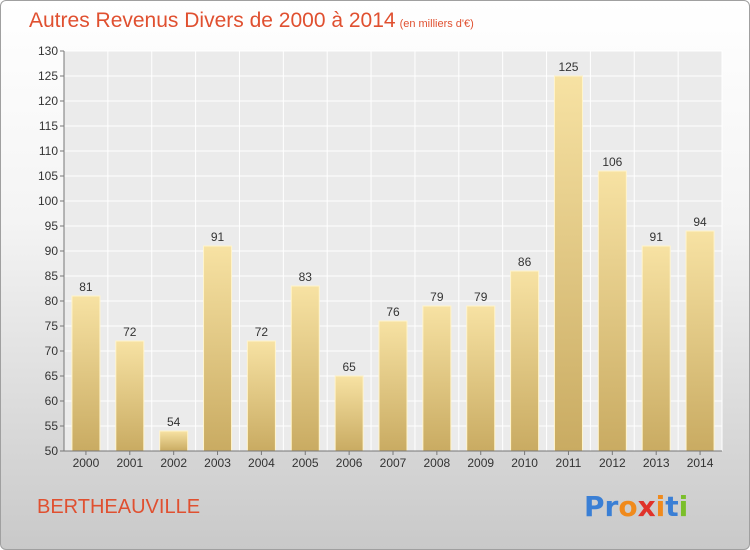 This screenshot has height=550, width=750. Describe the element at coordinates (524, 463) in the screenshot. I see `x-tick-label: 2010` at that location.